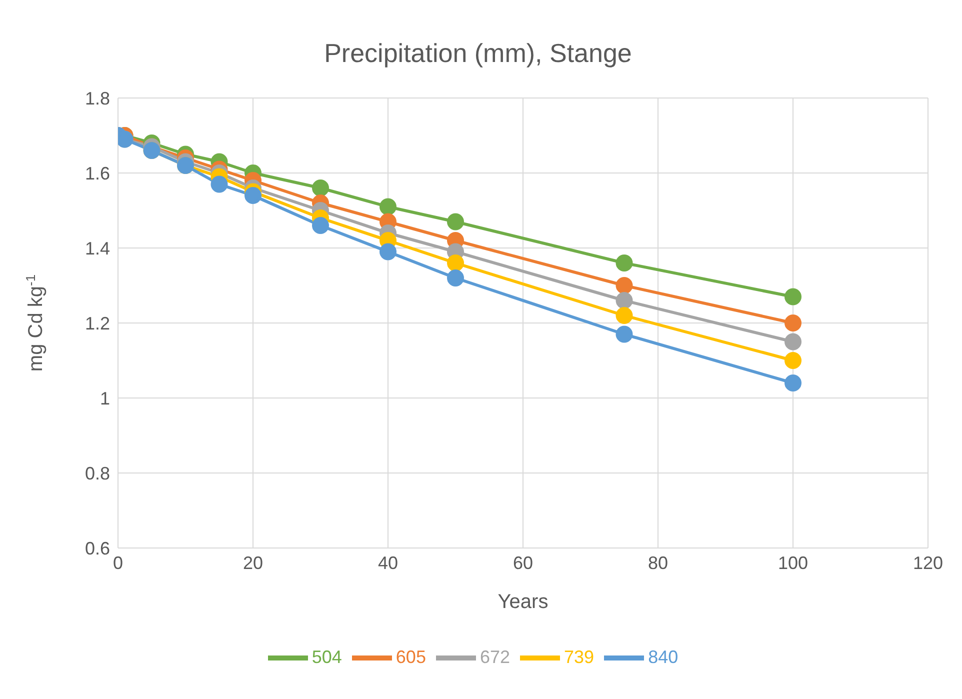  What do you see at coordinates (388, 562) in the screenshot?
I see `x-tick-label: 40` at bounding box center [388, 562].